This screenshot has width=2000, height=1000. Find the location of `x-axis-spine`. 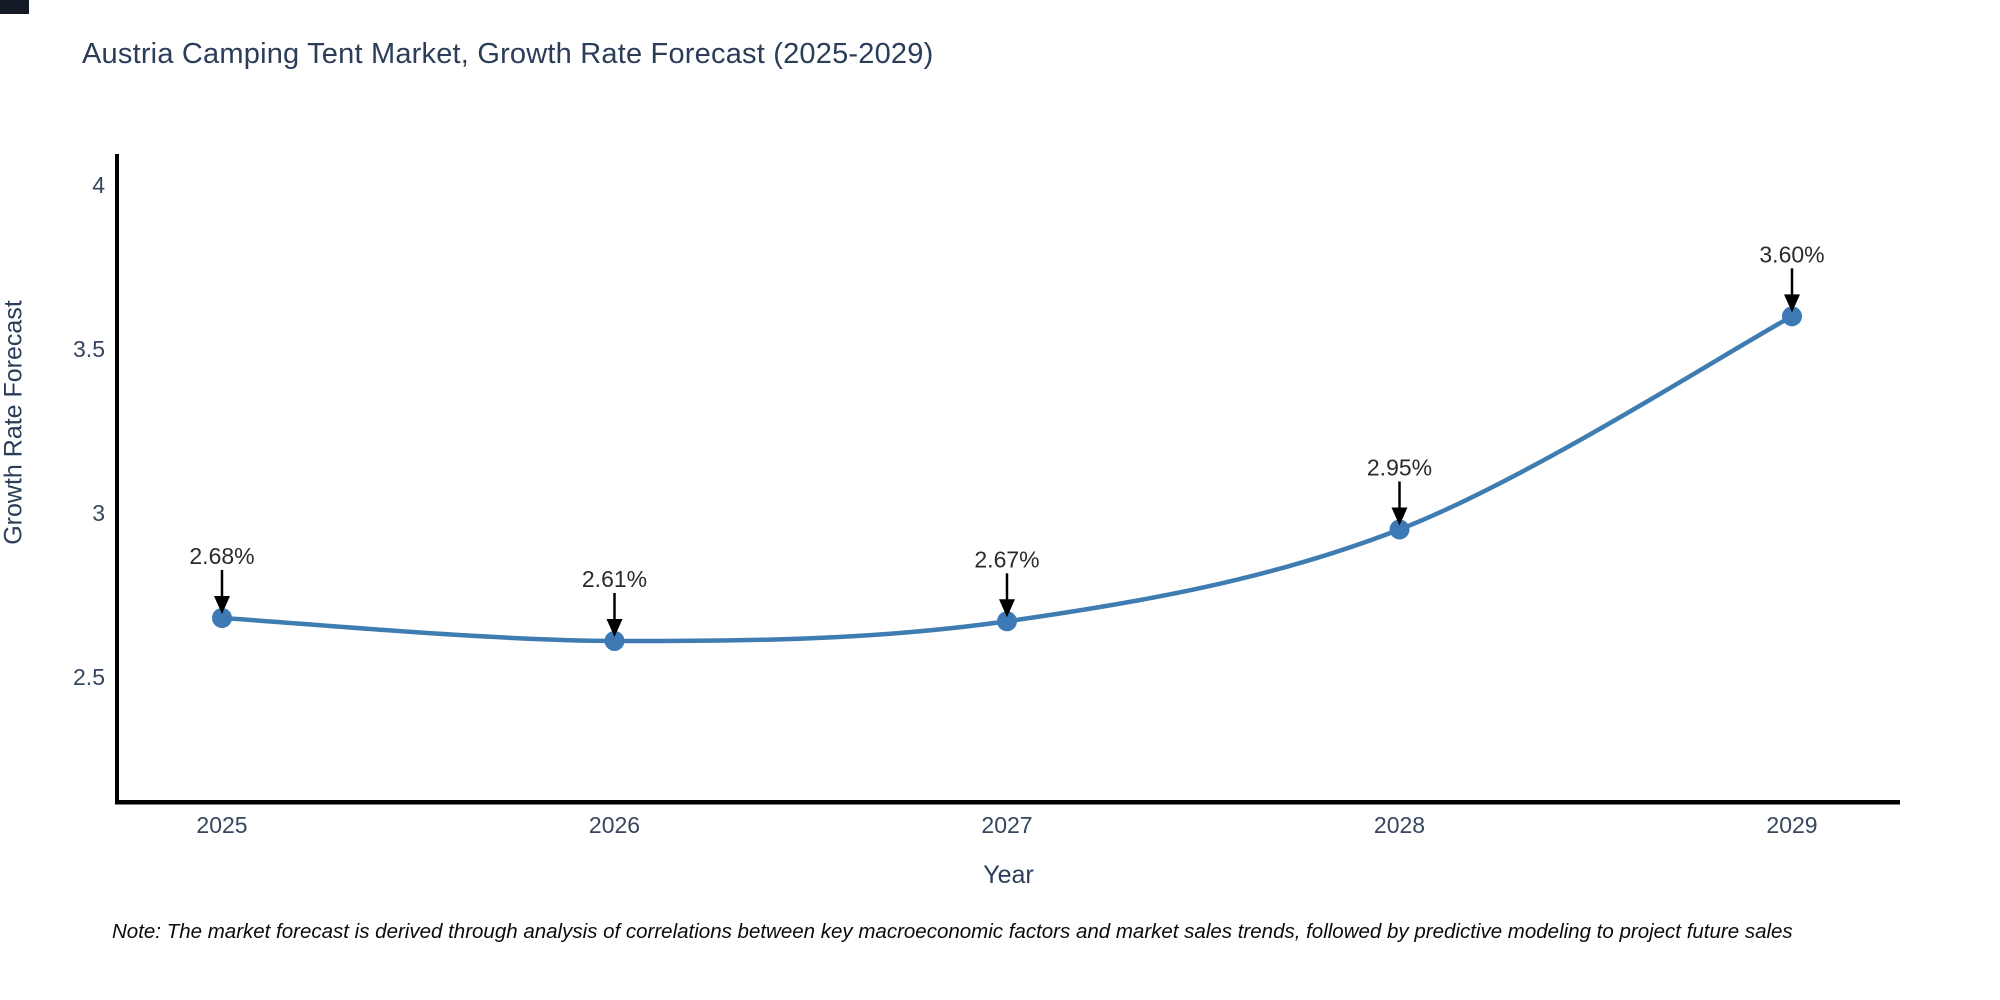

x-axis-spine is located at coordinates (1007, 802).